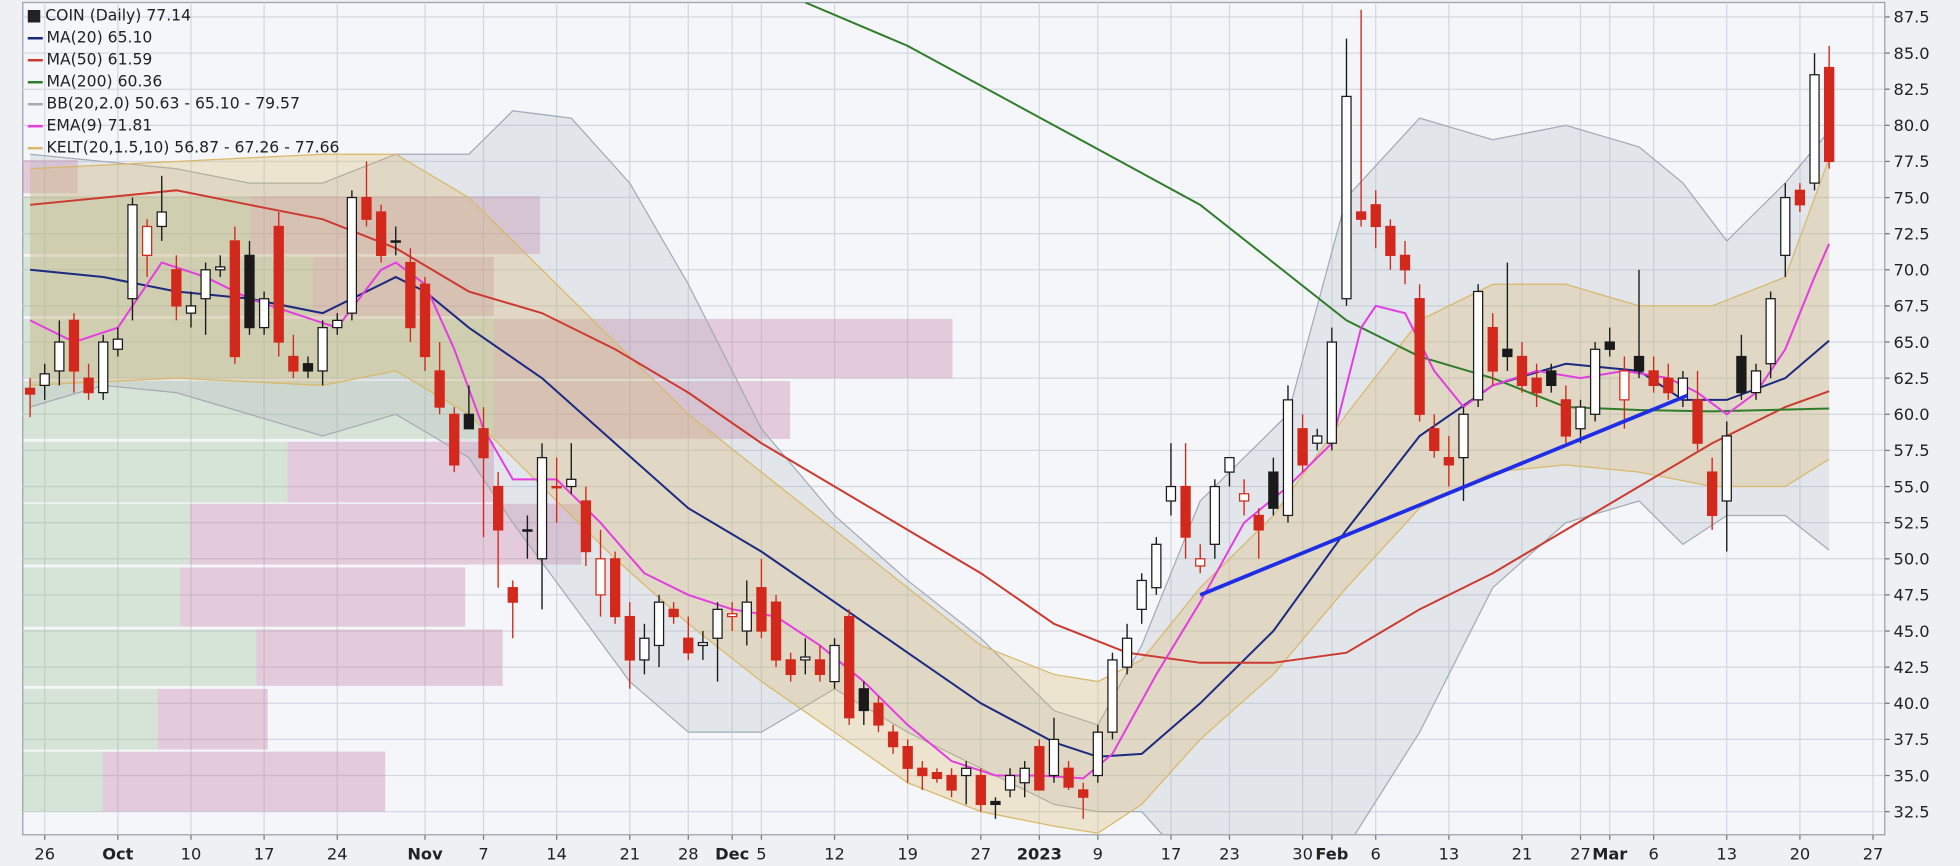  Describe the element at coordinates (1911, 161) in the screenshot. I see `y-tick-label: 77.5` at that location.